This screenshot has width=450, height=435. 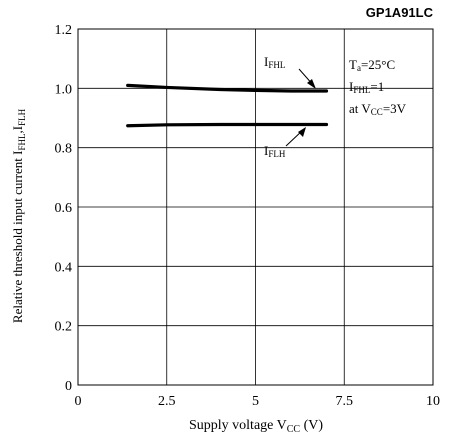 I want to click on x-tick-label: 0, so click(x=78, y=401).